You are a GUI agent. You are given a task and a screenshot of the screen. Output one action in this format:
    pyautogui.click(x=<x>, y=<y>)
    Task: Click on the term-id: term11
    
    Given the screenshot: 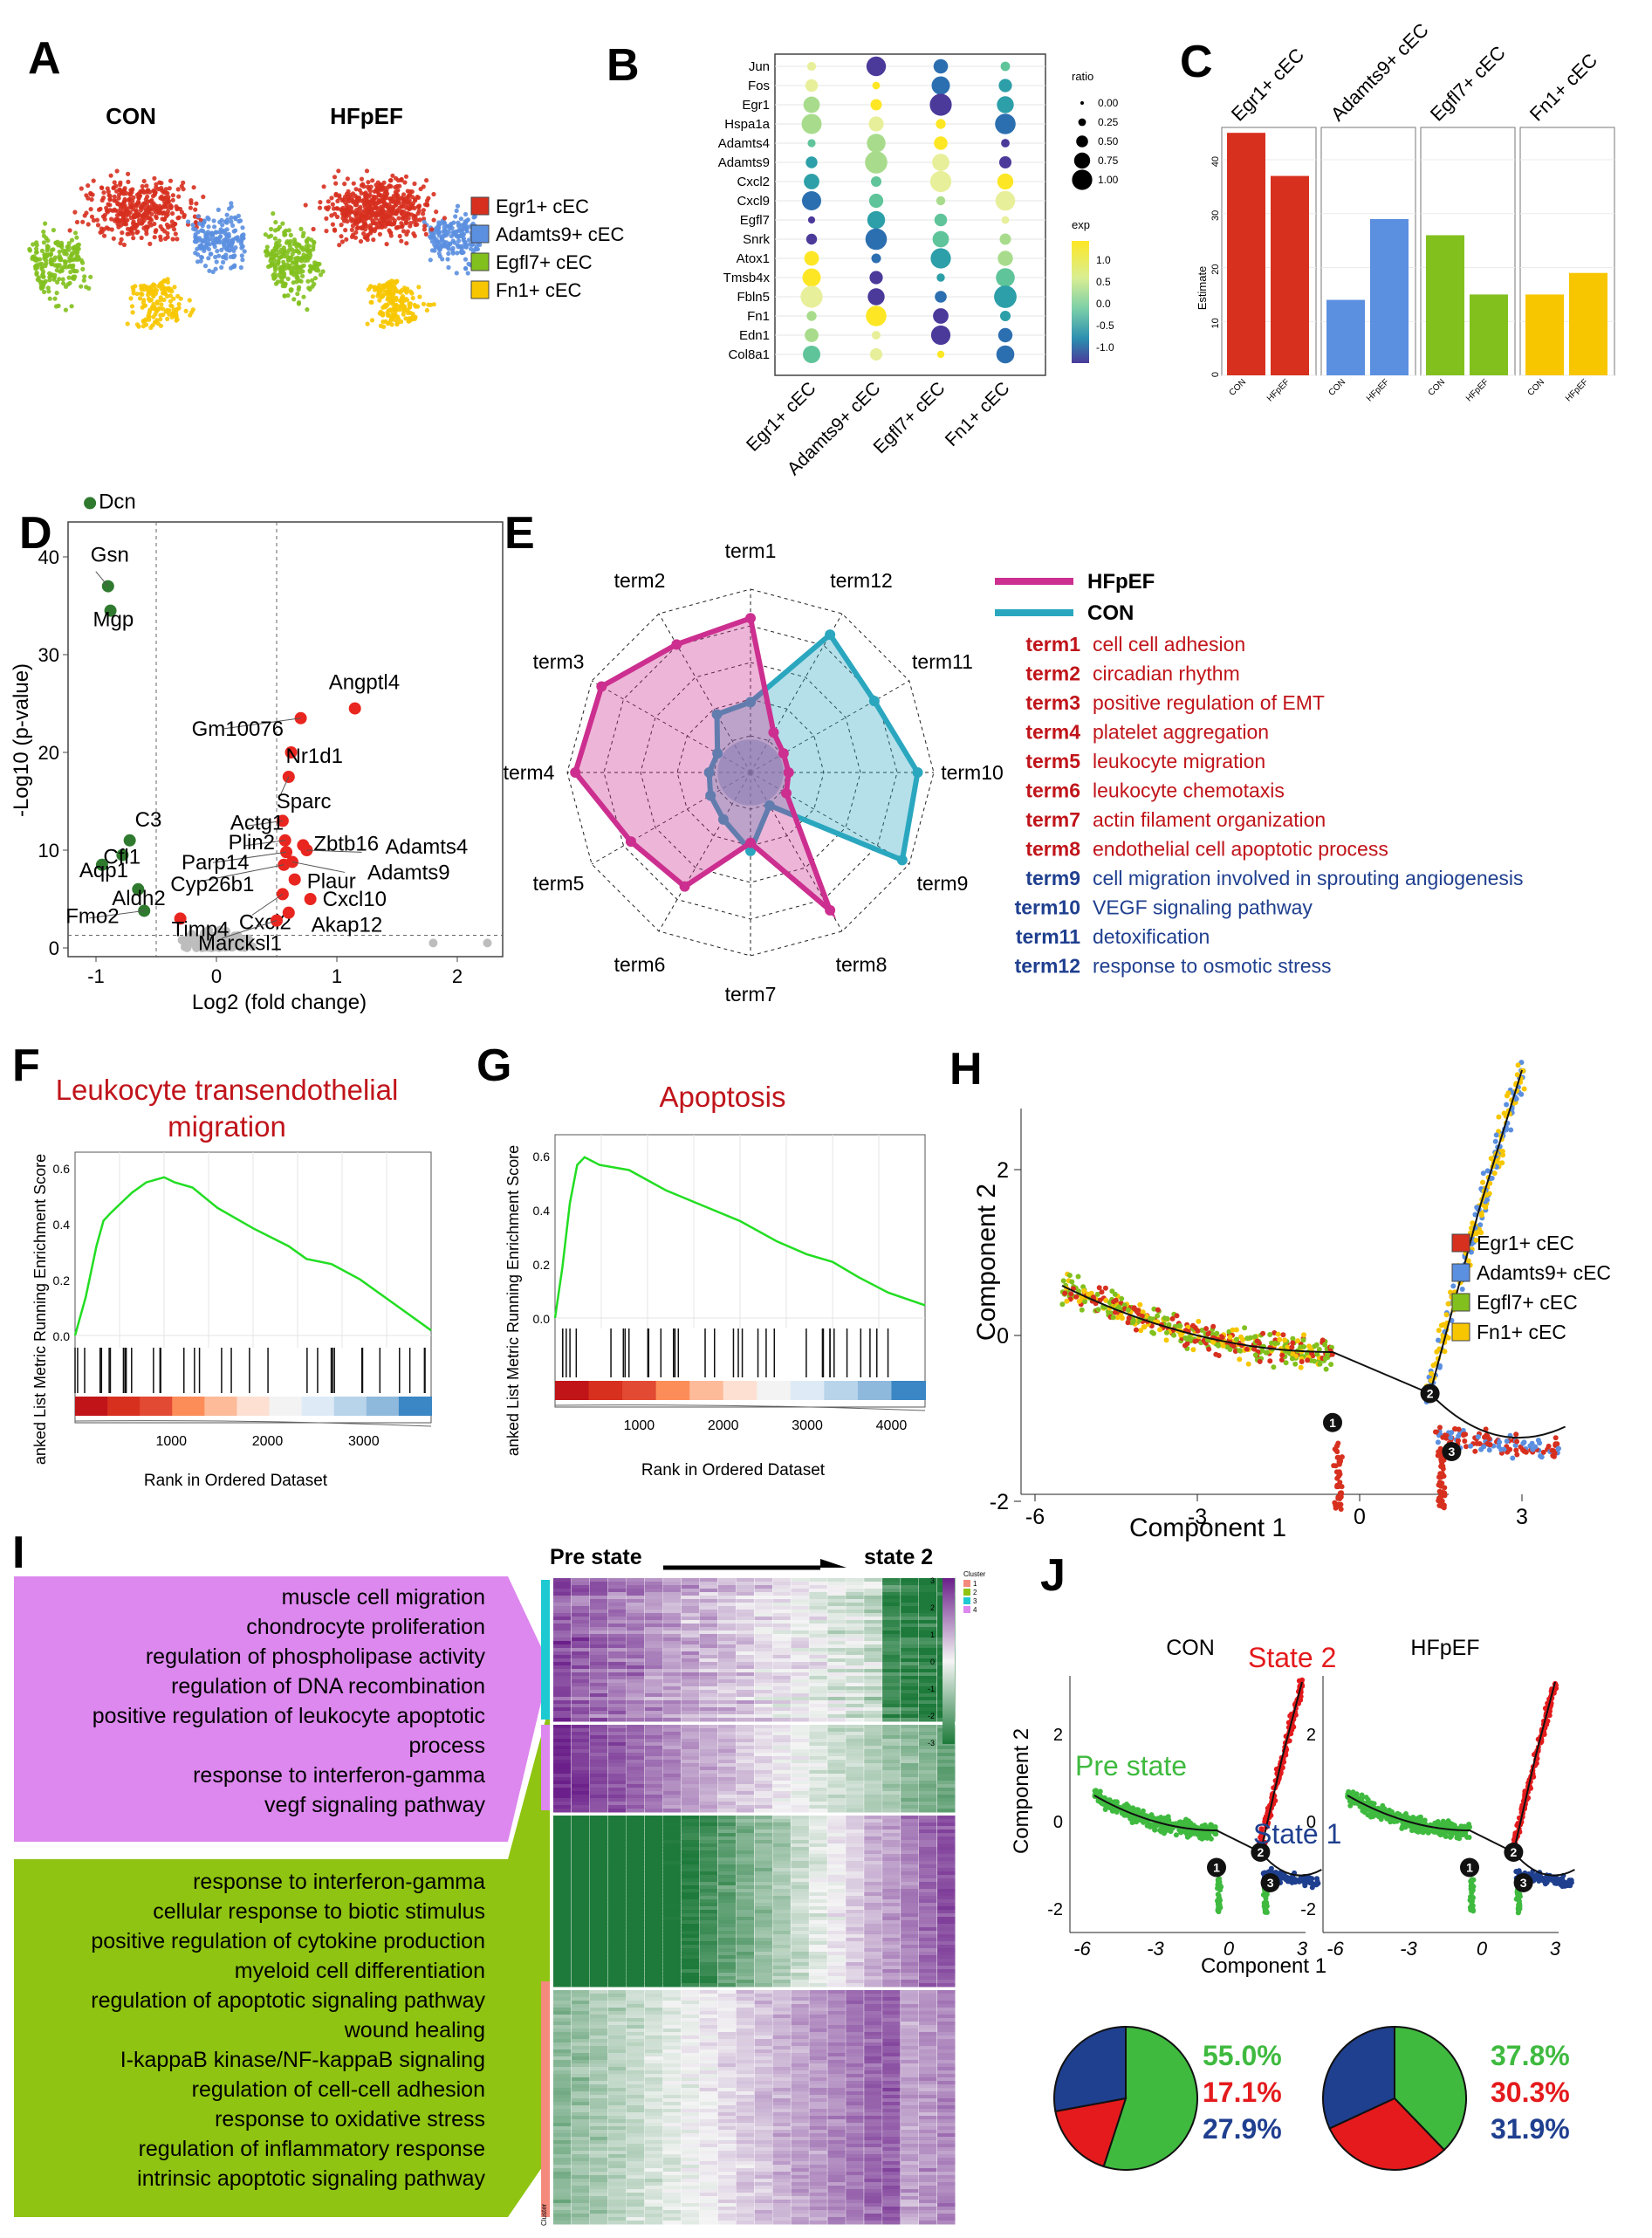 What is the action you would take?
    pyautogui.click(x=1048, y=936)
    